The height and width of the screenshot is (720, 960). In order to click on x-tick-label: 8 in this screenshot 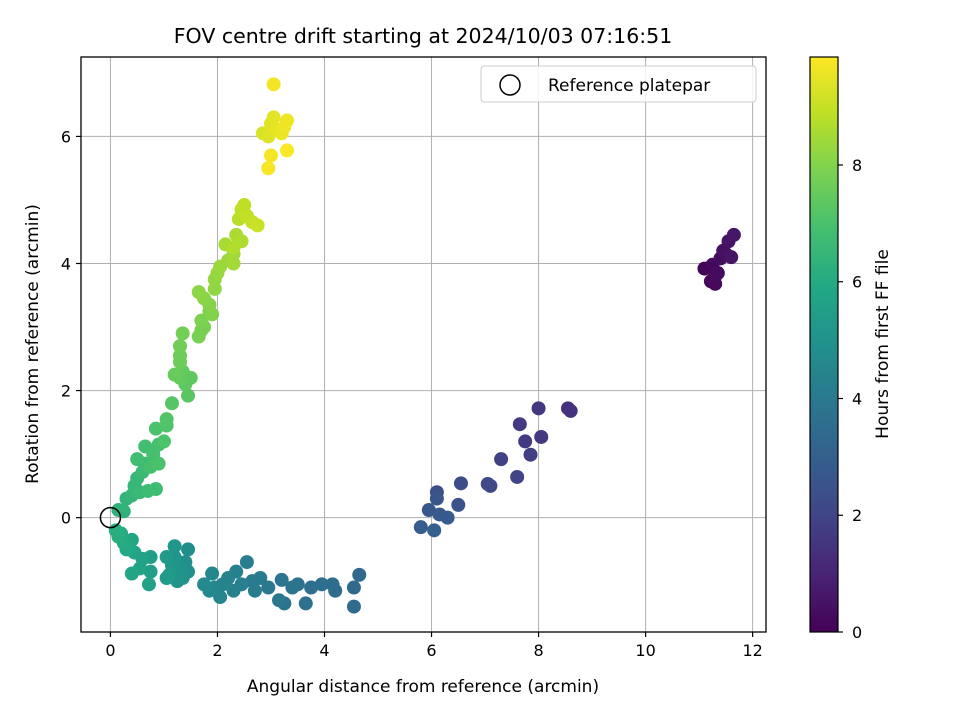, I will do `click(538, 650)`.